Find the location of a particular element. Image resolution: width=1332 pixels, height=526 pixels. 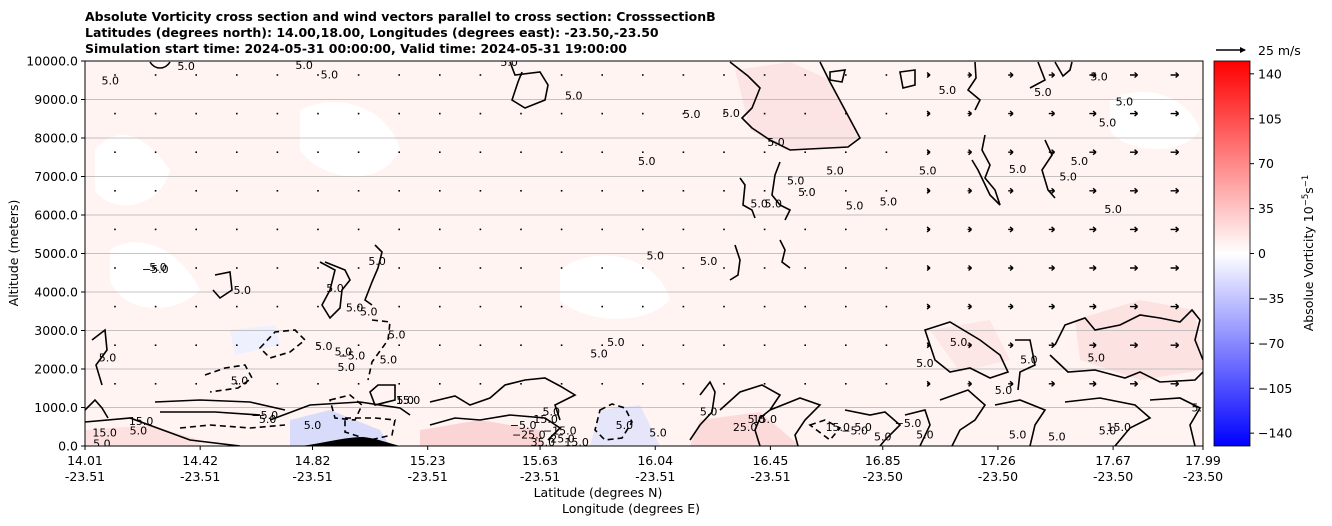

colorbar-tick-label: 35 is located at coordinates (1266, 208).